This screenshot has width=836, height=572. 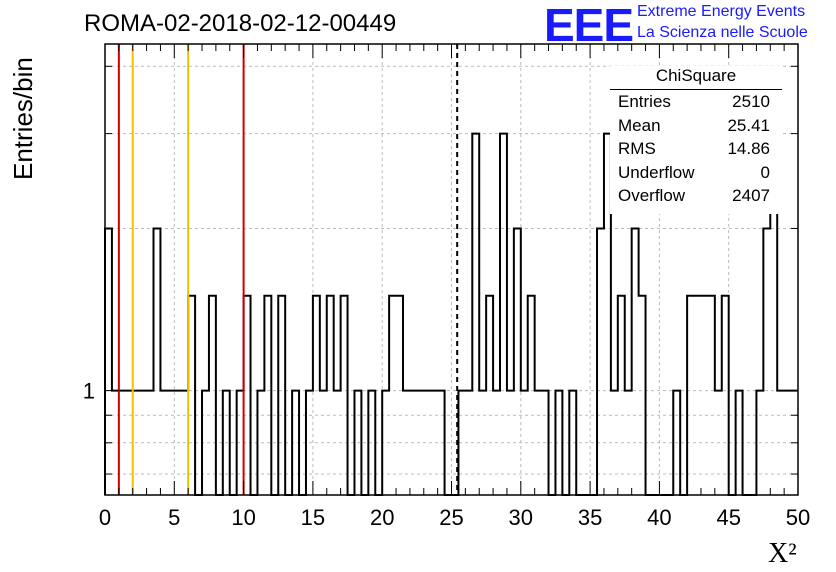 I want to click on x-axis-label: X², so click(x=782, y=553).